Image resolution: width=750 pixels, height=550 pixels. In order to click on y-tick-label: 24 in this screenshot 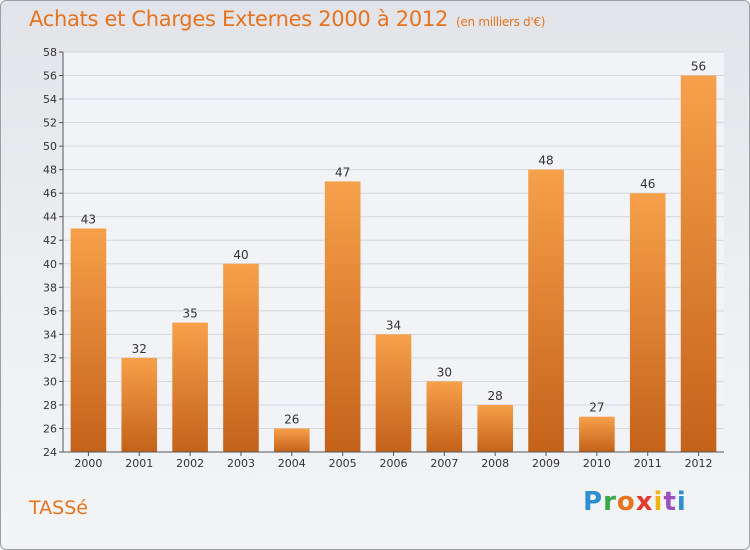, I will do `click(50, 452)`.